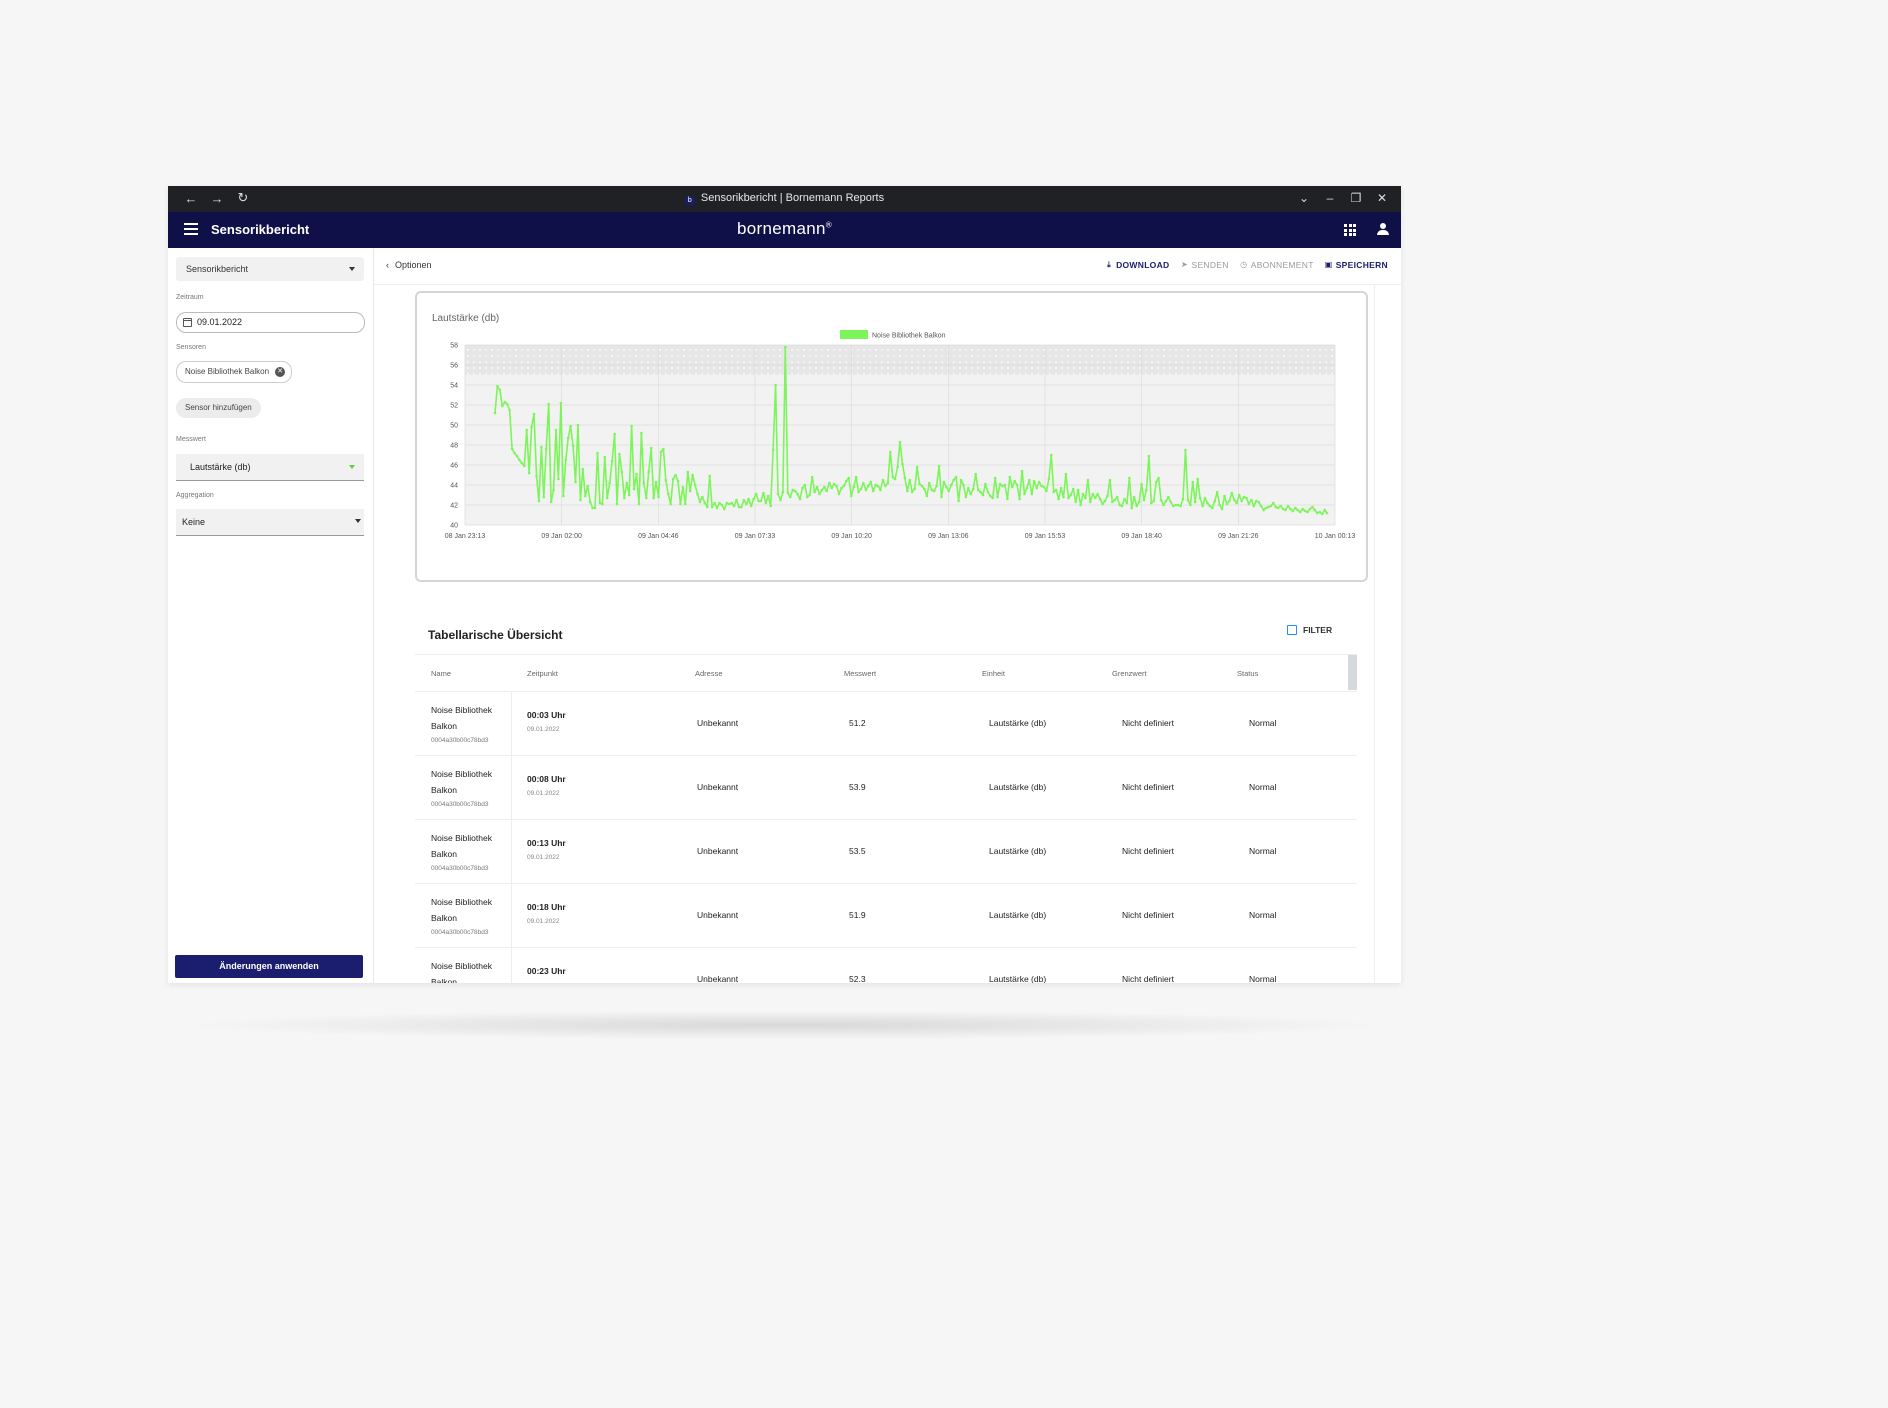 This screenshot has height=1408, width=1888. Describe the element at coordinates (1383, 230) in the screenshot. I see `user-icon` at that location.